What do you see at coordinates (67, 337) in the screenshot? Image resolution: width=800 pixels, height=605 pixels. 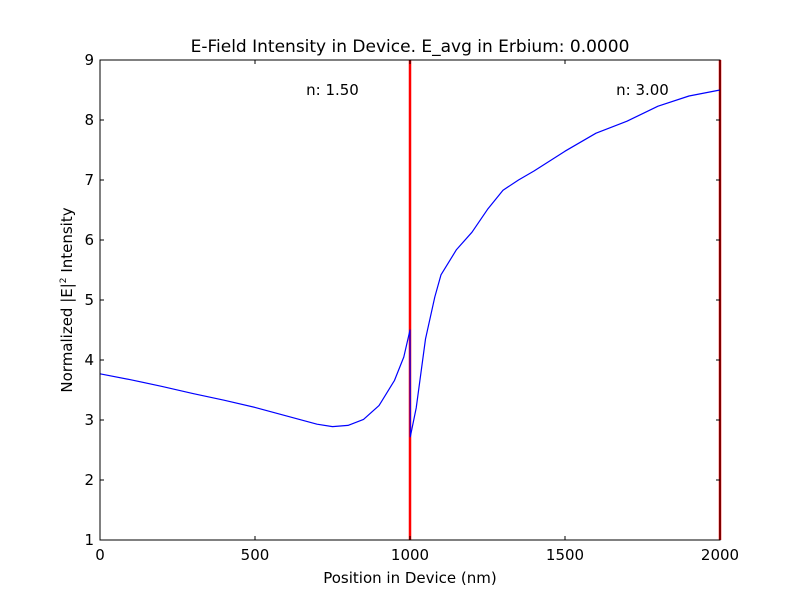 I see `y-axis-label-prefix: Normalized |E|` at bounding box center [67, 337].